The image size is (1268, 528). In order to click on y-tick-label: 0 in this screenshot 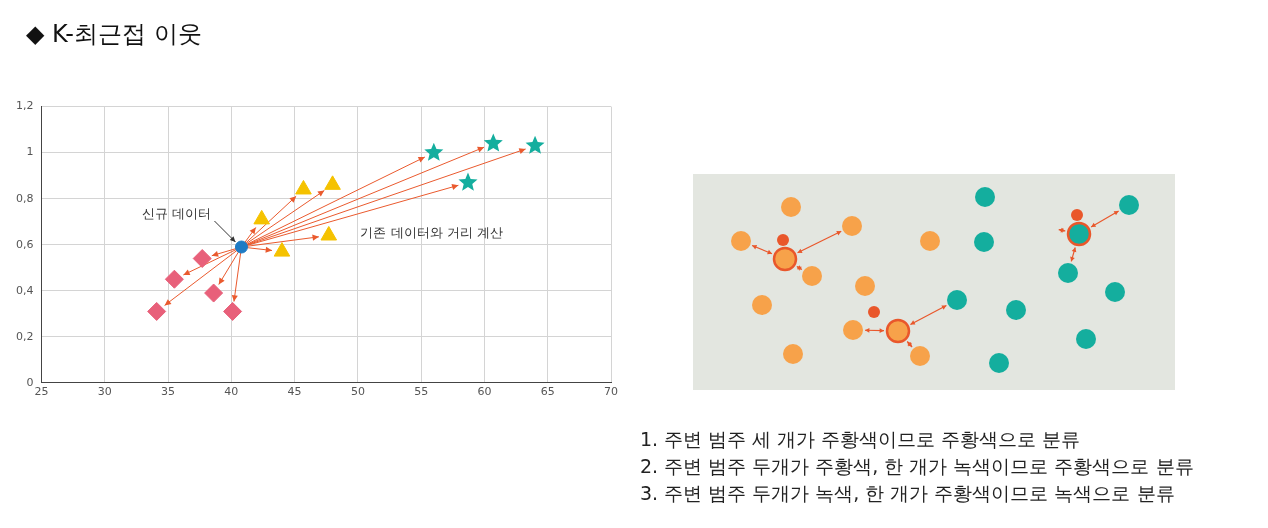, I will do `click(30, 382)`.